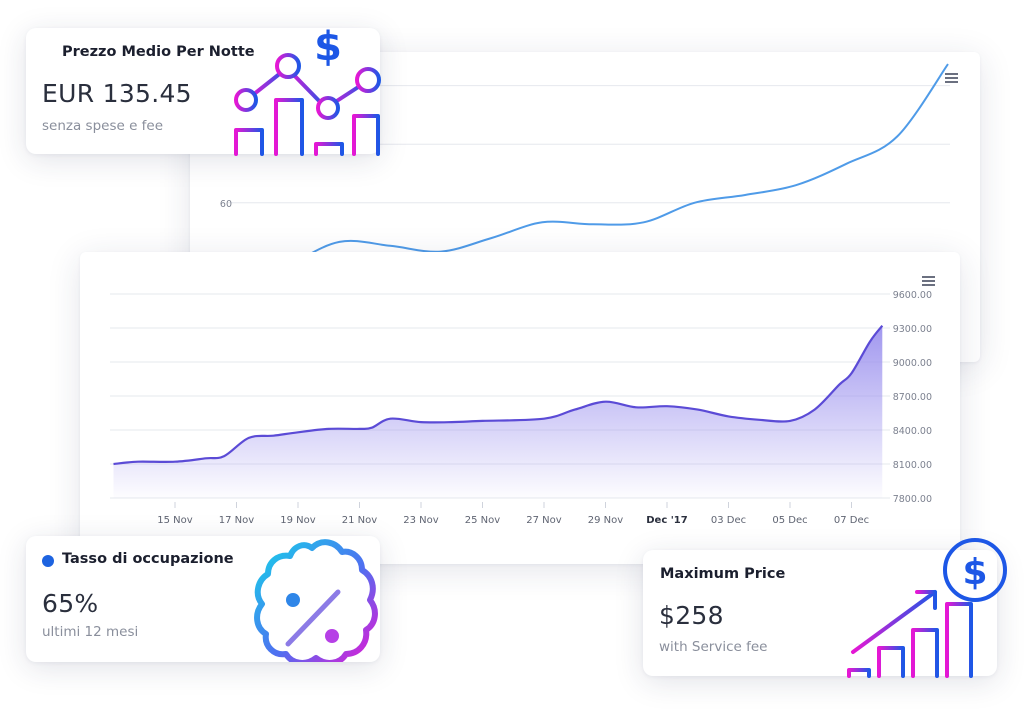 The width and height of the screenshot is (1024, 726). Describe the element at coordinates (498, 395) in the screenshot. I see `series-line` at that location.